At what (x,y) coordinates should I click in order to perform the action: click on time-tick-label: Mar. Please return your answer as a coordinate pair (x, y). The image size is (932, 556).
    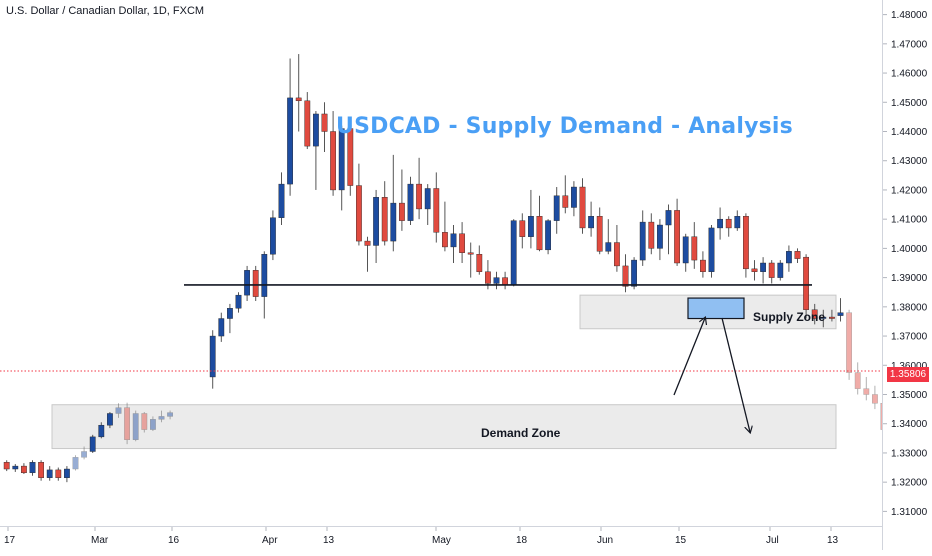
    Looking at the image, I should click on (100, 540).